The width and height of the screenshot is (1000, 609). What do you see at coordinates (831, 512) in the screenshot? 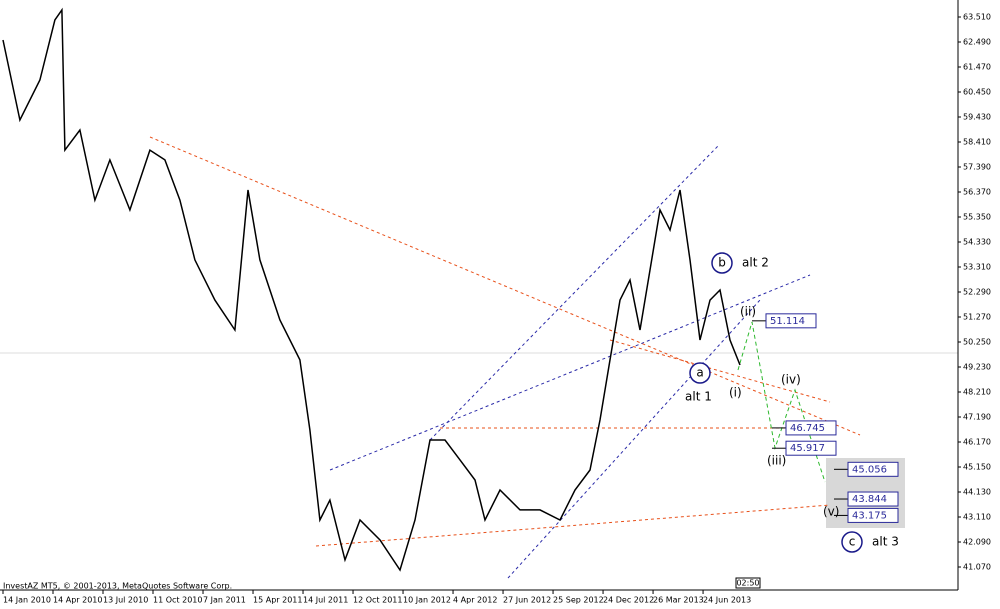
I see `wave-label: (v)` at bounding box center [831, 512].